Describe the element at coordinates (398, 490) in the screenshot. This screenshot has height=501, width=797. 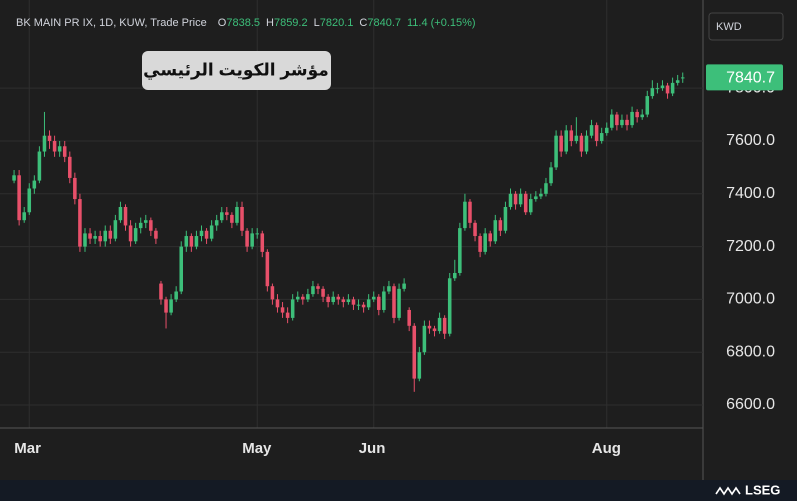
I see `footer-bar` at that location.